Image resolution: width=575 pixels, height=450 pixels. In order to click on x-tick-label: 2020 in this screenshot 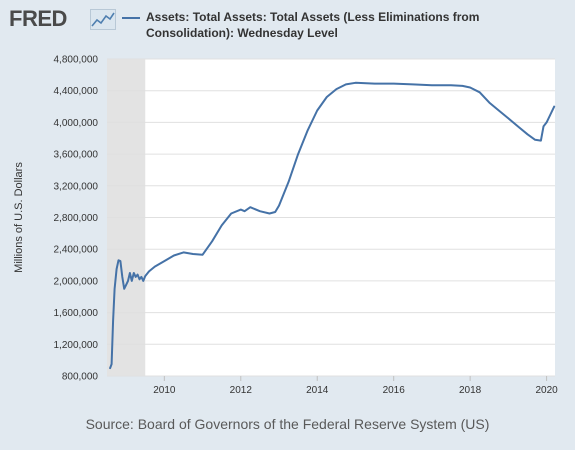, I will do `click(546, 390)`.